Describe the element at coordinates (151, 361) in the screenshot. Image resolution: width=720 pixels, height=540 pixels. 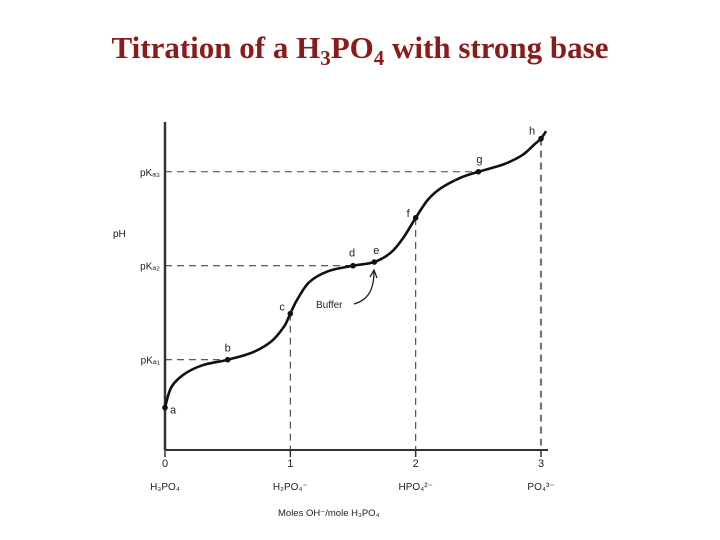
I see `y-tick-label: pKₐ₁` at that location.